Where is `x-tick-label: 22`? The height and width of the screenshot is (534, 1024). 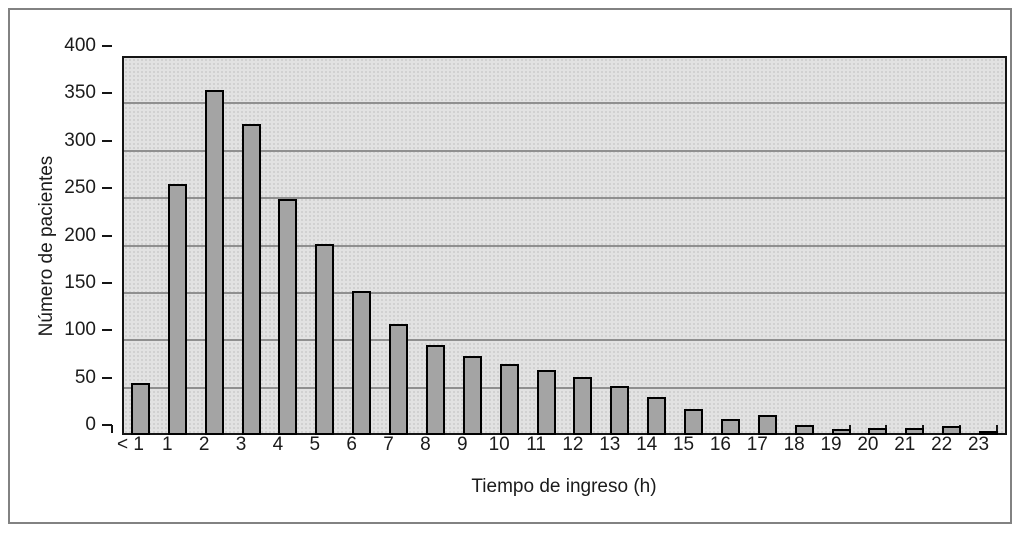 x-tick-label: 22 is located at coordinates (942, 444).